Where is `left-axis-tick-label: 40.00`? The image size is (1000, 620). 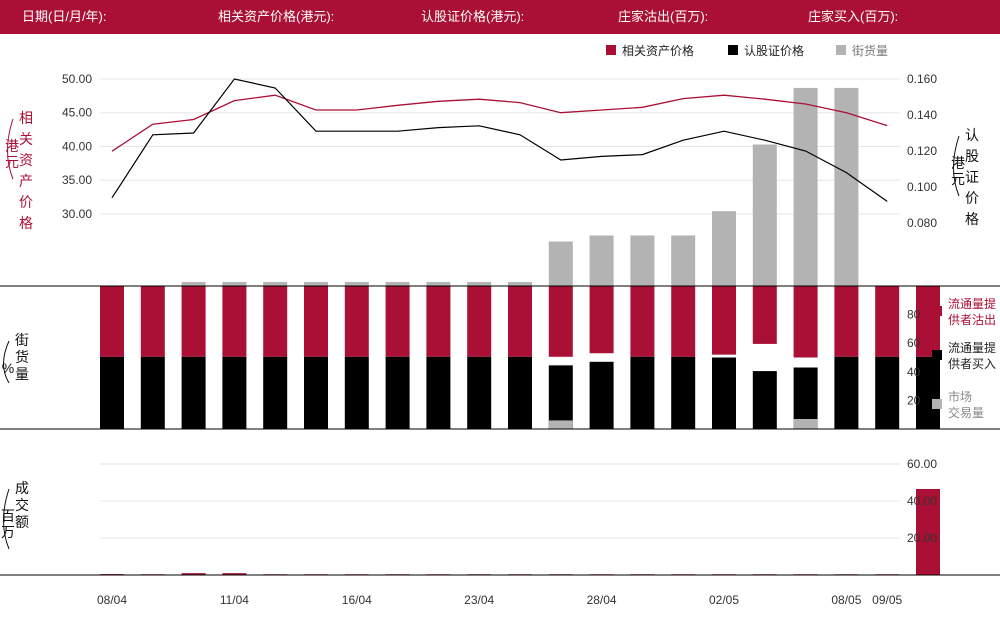
left-axis-tick-label: 40.00 is located at coordinates (77, 146).